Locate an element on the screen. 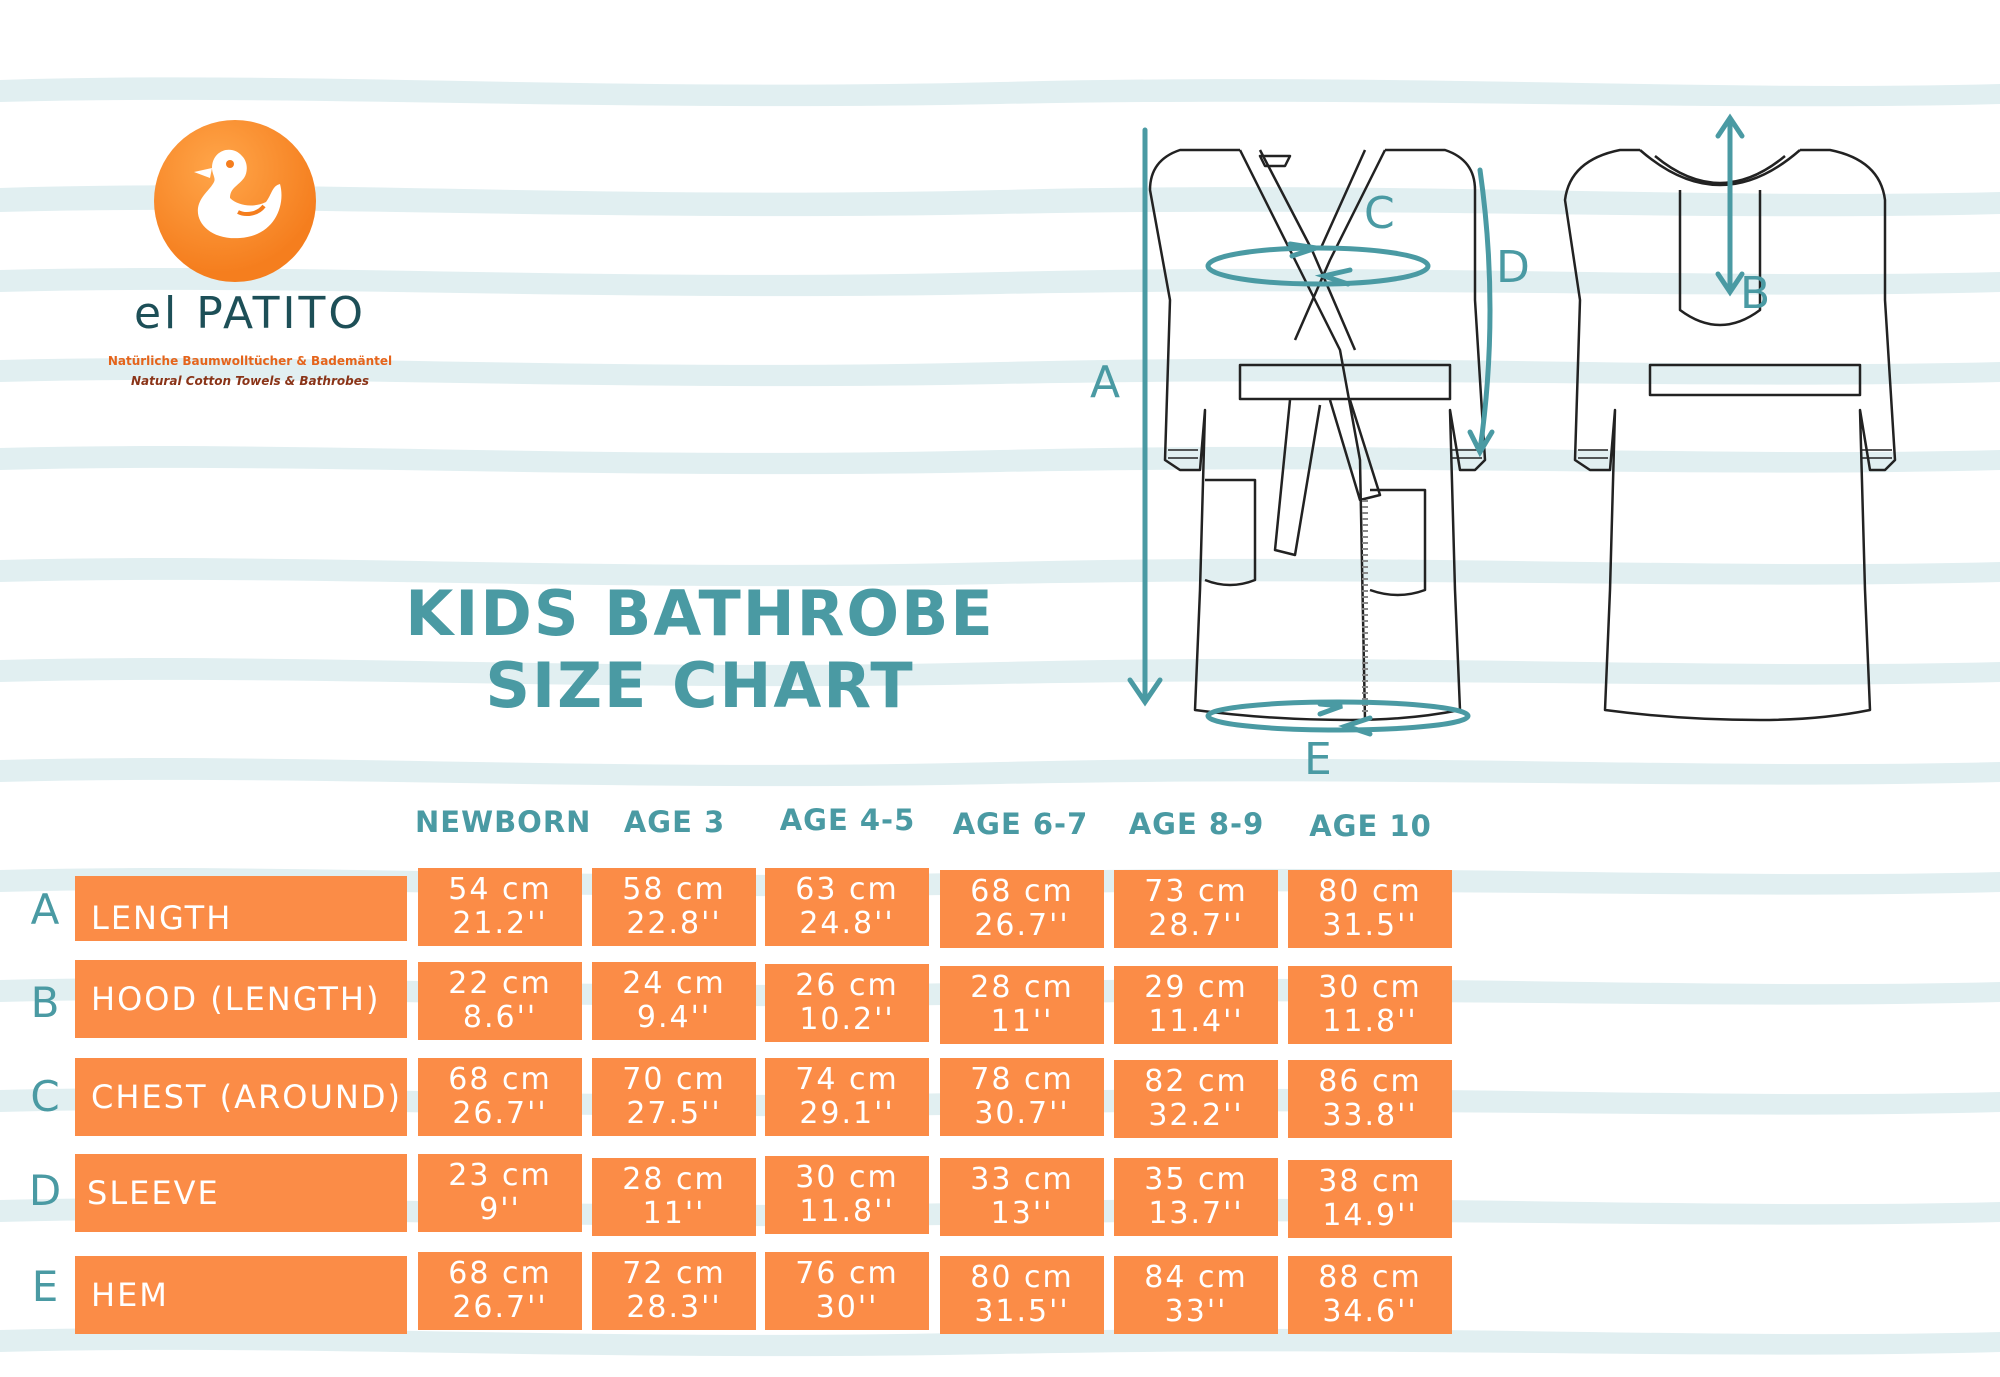 Image resolution: width=2000 pixels, height=1377 pixels. table-cell: 88 cm 34.6'' is located at coordinates (1370, 1295).